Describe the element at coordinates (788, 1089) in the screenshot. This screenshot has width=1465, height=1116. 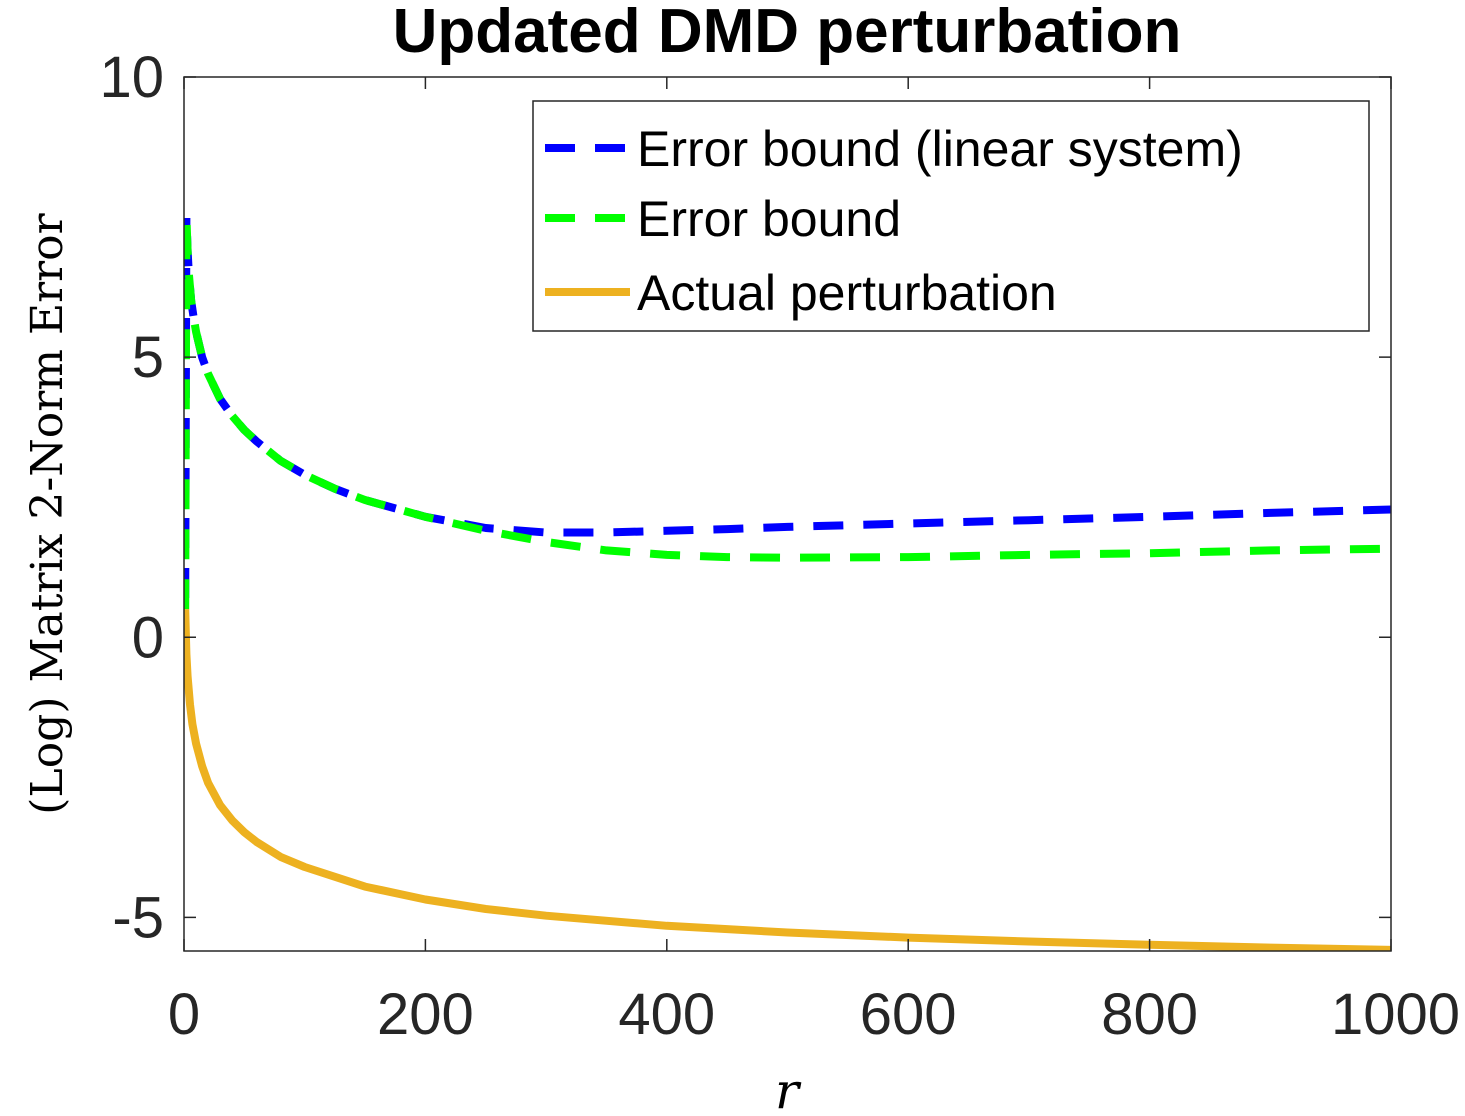
I see `x-axis-label: r` at that location.